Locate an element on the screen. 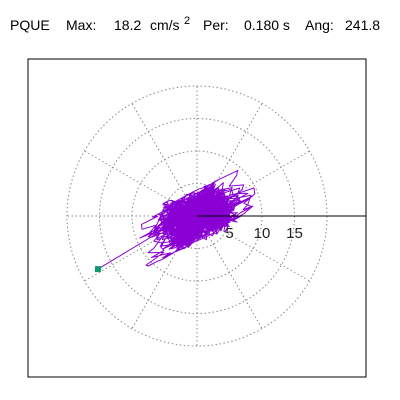 The height and width of the screenshot is (400, 400). peak-marker is located at coordinates (97, 269).